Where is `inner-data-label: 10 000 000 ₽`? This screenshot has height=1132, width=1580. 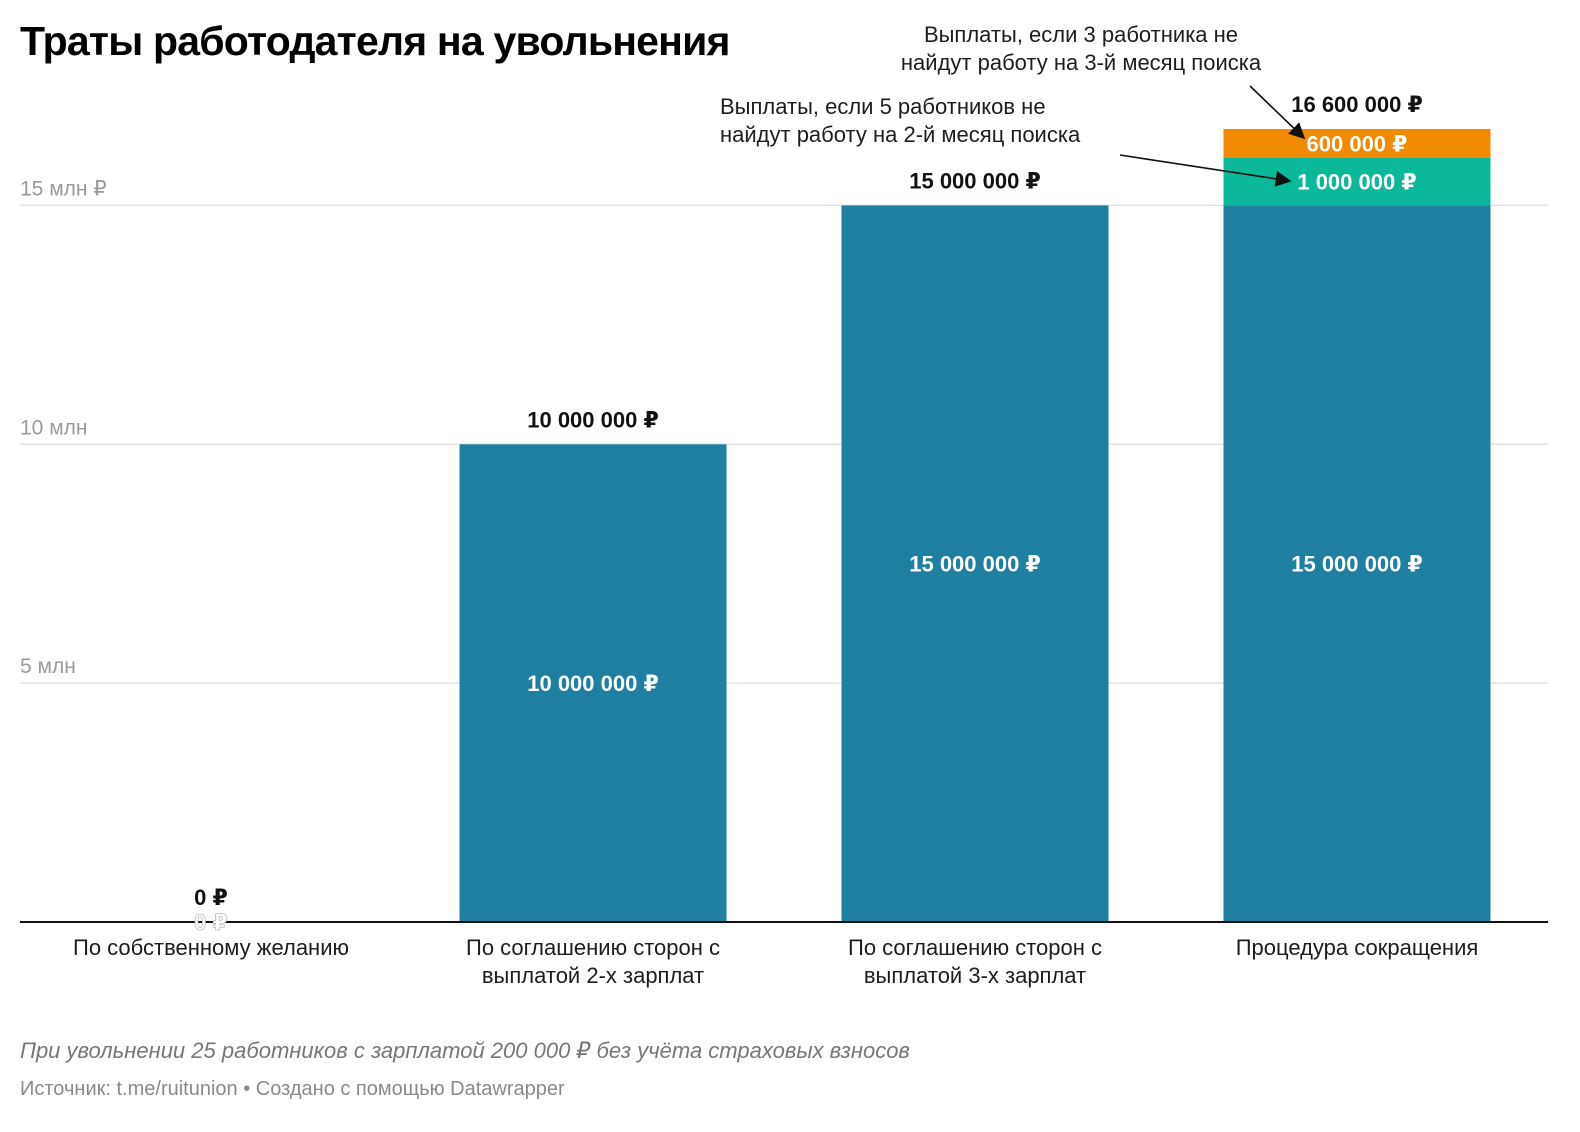 inner-data-label: 10 000 000 ₽ is located at coordinates (593, 683).